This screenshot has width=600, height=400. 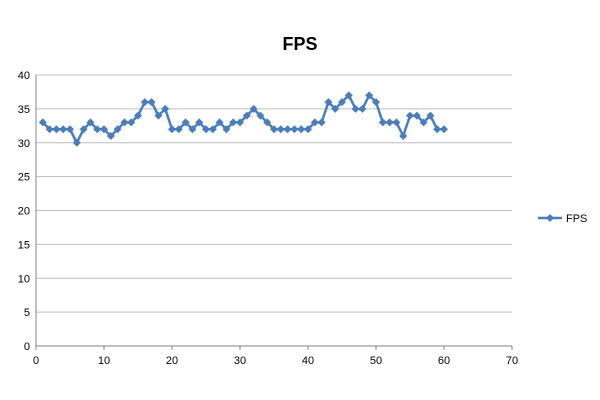 What do you see at coordinates (300, 44) in the screenshot?
I see `chart-title: FPS` at bounding box center [300, 44].